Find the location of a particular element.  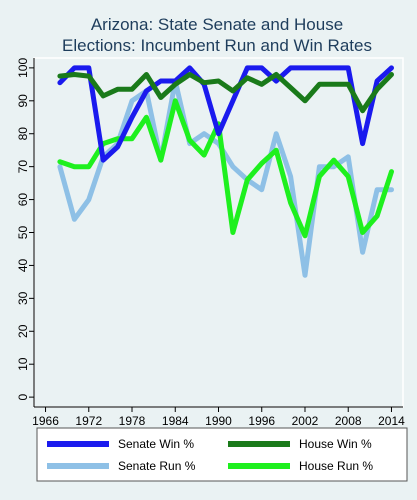

legend is located at coordinates (222, 454).